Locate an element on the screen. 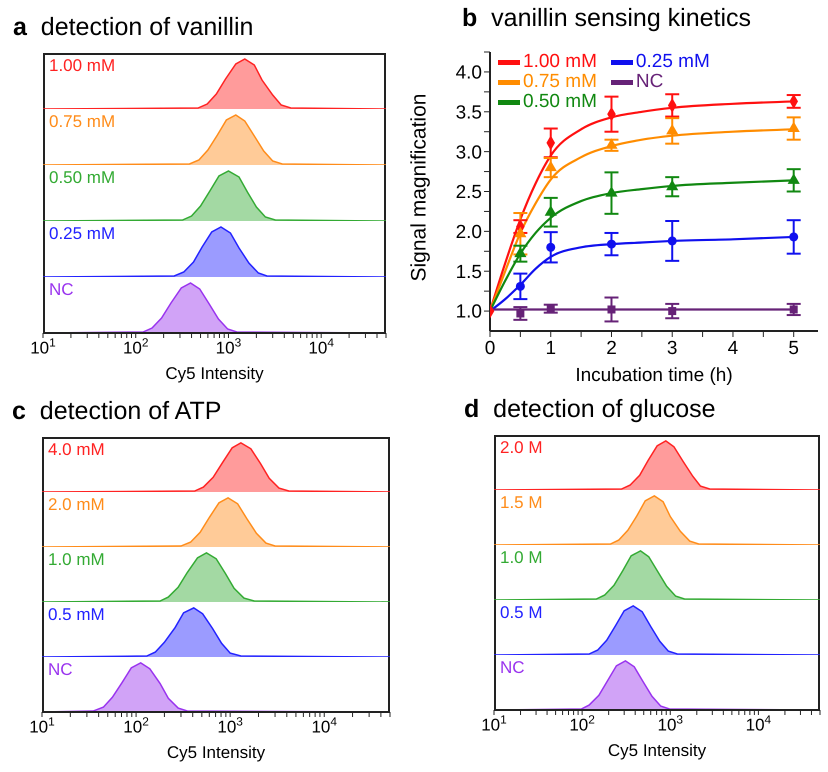 This screenshot has width=828, height=772. chart-title: b vanillin sensing kinetics is located at coordinates (607, 19).